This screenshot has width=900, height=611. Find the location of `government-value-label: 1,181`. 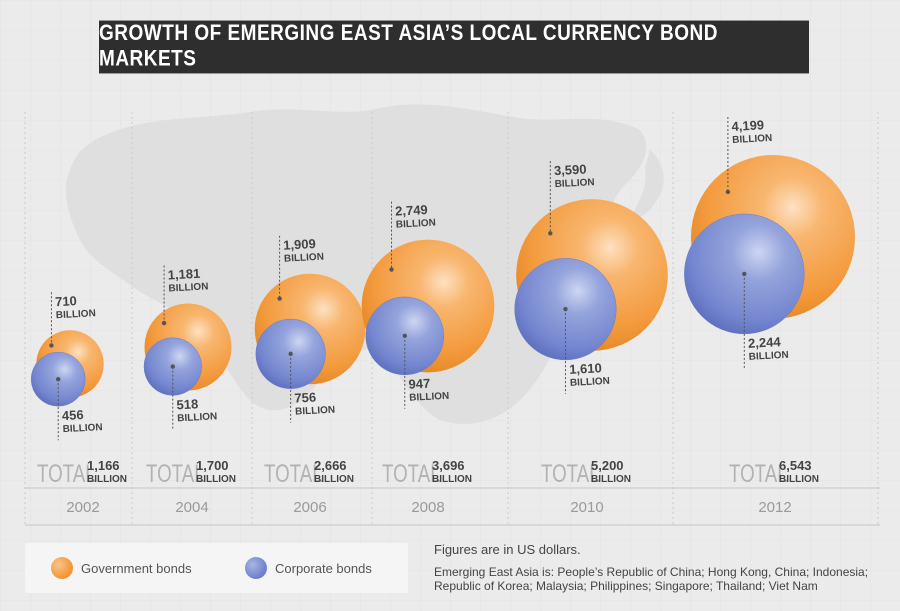

government-value-label: 1,181 is located at coordinates (183, 274).